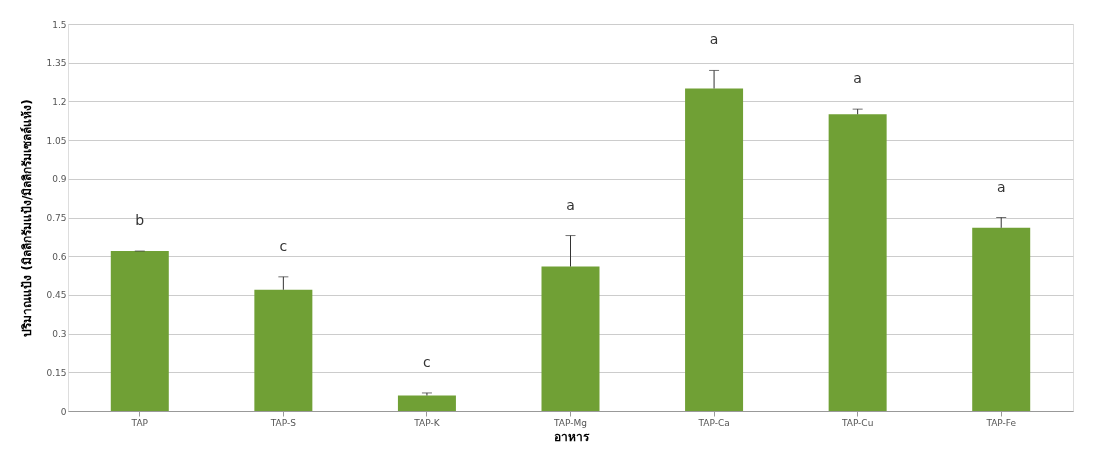  I want to click on x-tick-label: TAP-Ca, so click(713, 422).